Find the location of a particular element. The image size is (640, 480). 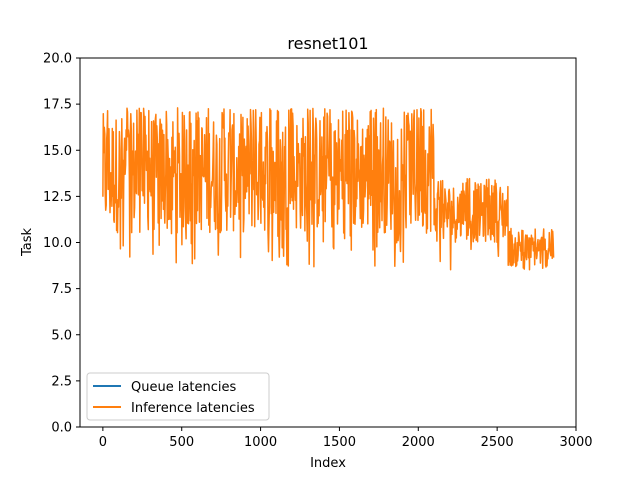

y-tick-label: 15.0 is located at coordinates (57, 151).